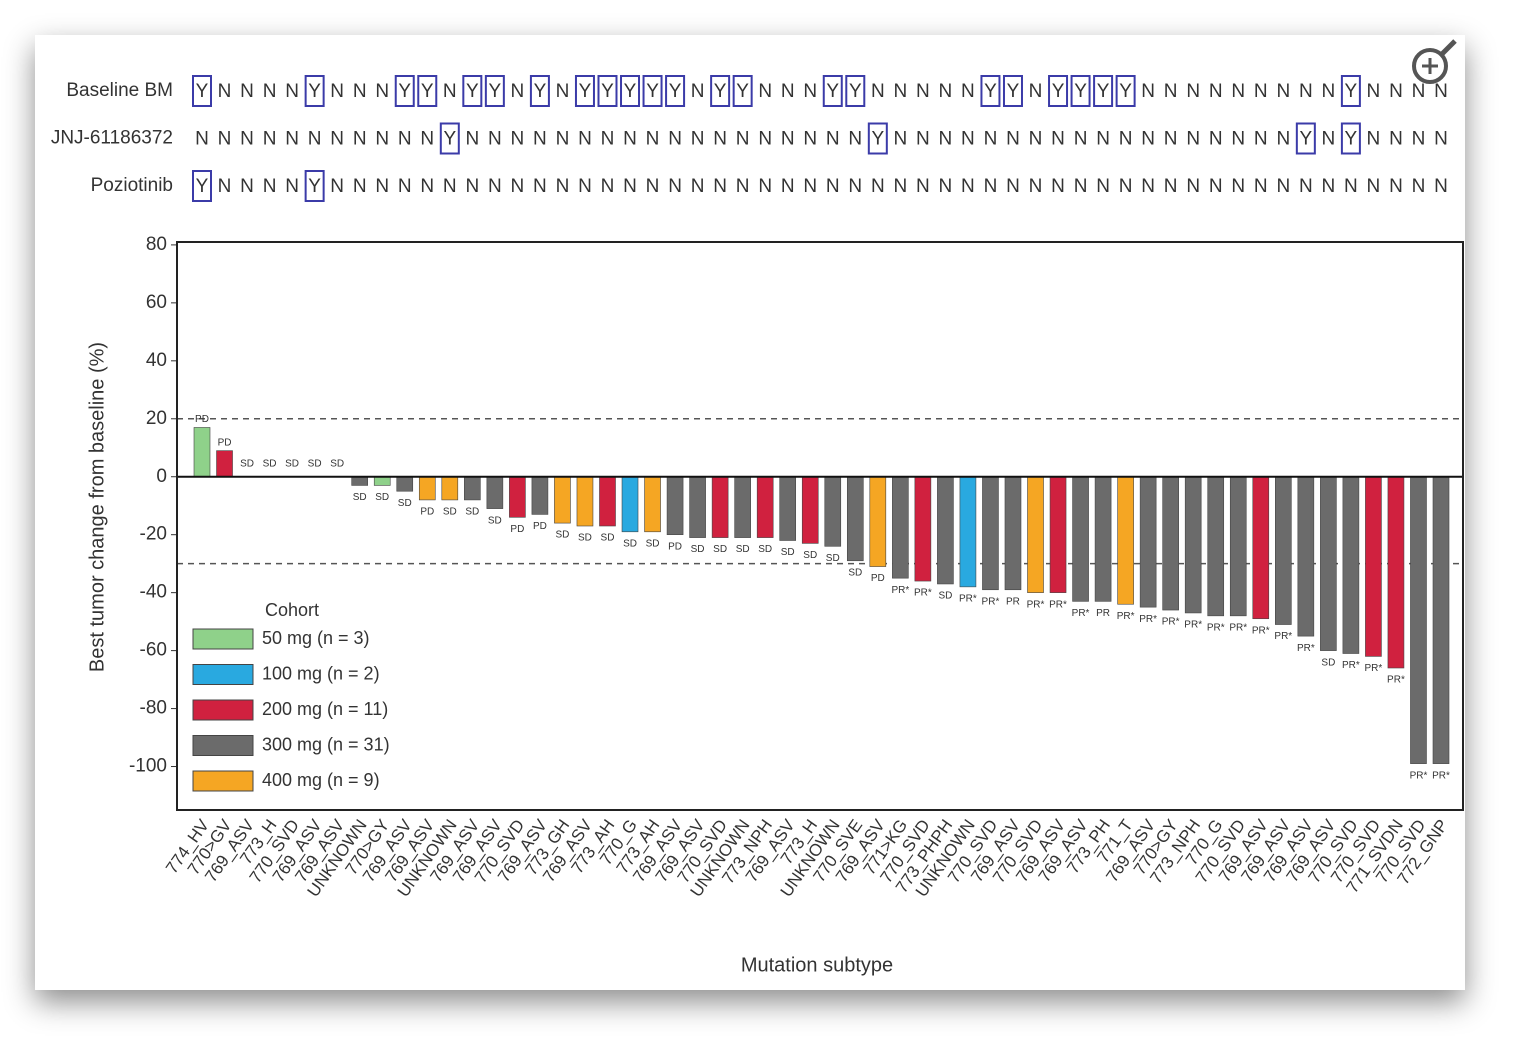 Image resolution: width=1536 pixels, height=1060 pixels. Describe the element at coordinates (153, 650) in the screenshot. I see `y-tick-label: -60` at that location.